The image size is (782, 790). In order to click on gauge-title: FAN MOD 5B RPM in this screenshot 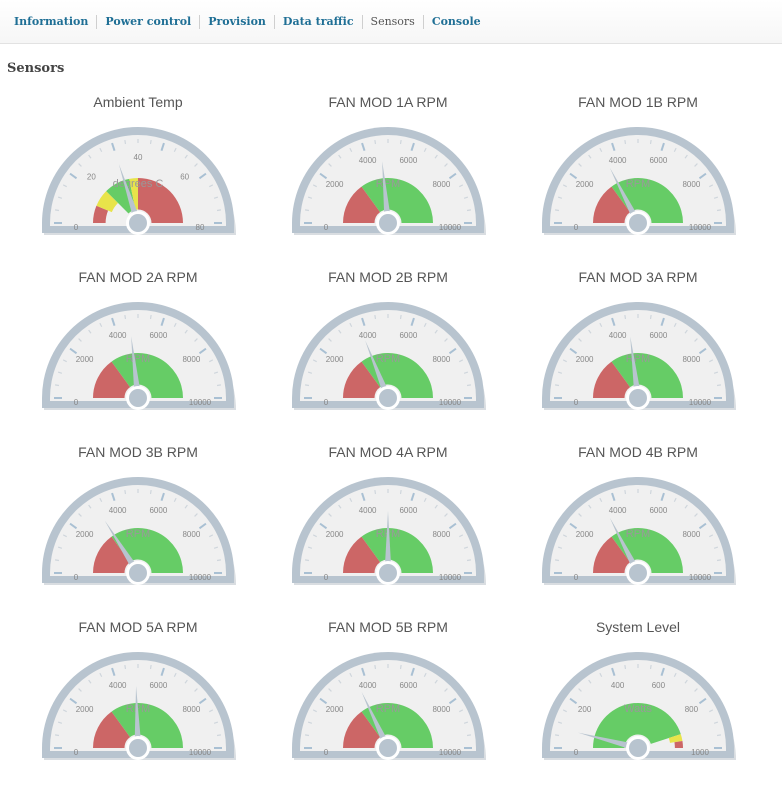, I will do `click(388, 627)`.